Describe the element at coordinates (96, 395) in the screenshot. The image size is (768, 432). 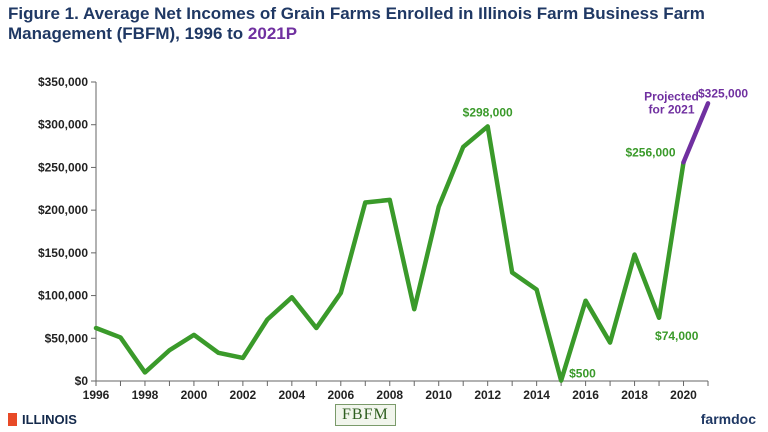
I see `x-tick-label: 1996` at that location.